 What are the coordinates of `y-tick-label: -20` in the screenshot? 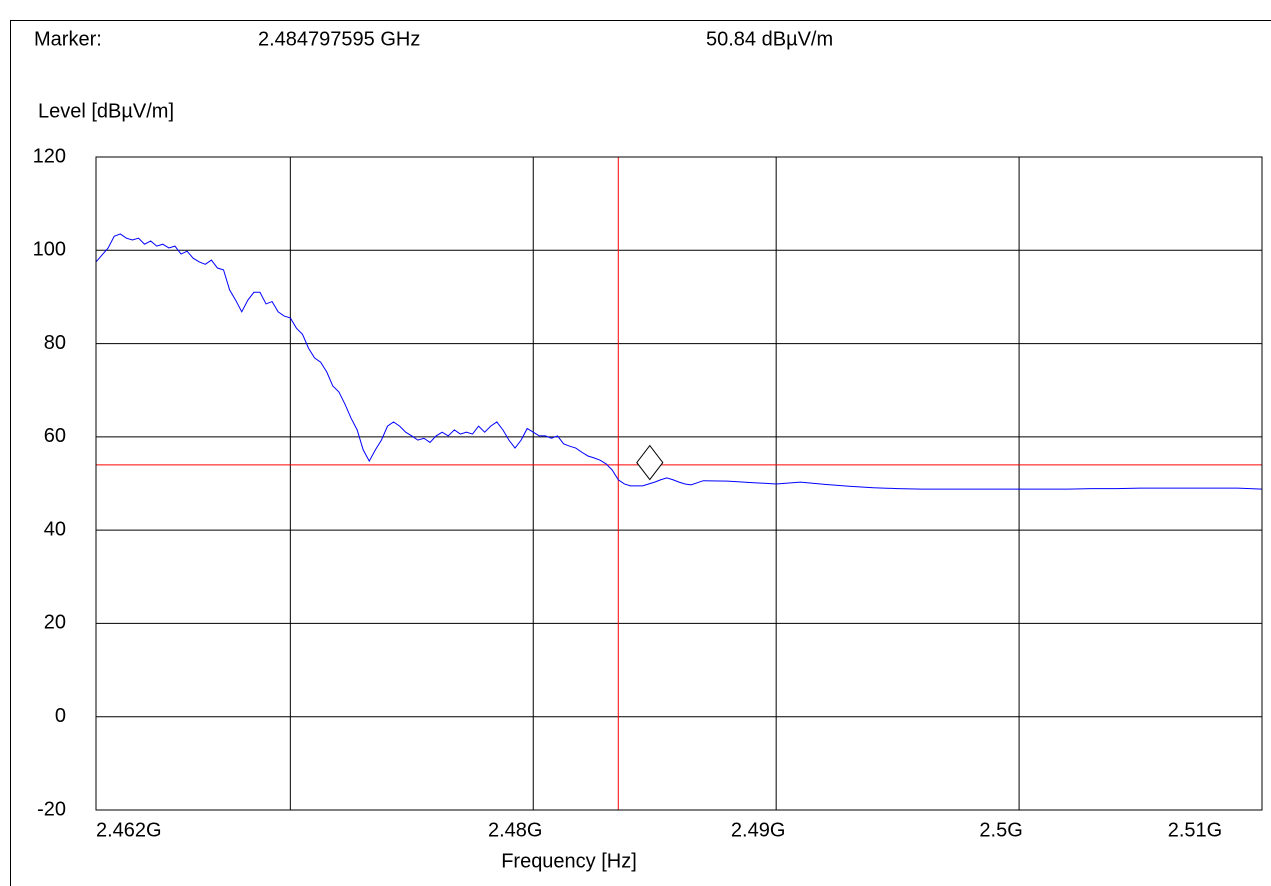 It's located at (51, 809).